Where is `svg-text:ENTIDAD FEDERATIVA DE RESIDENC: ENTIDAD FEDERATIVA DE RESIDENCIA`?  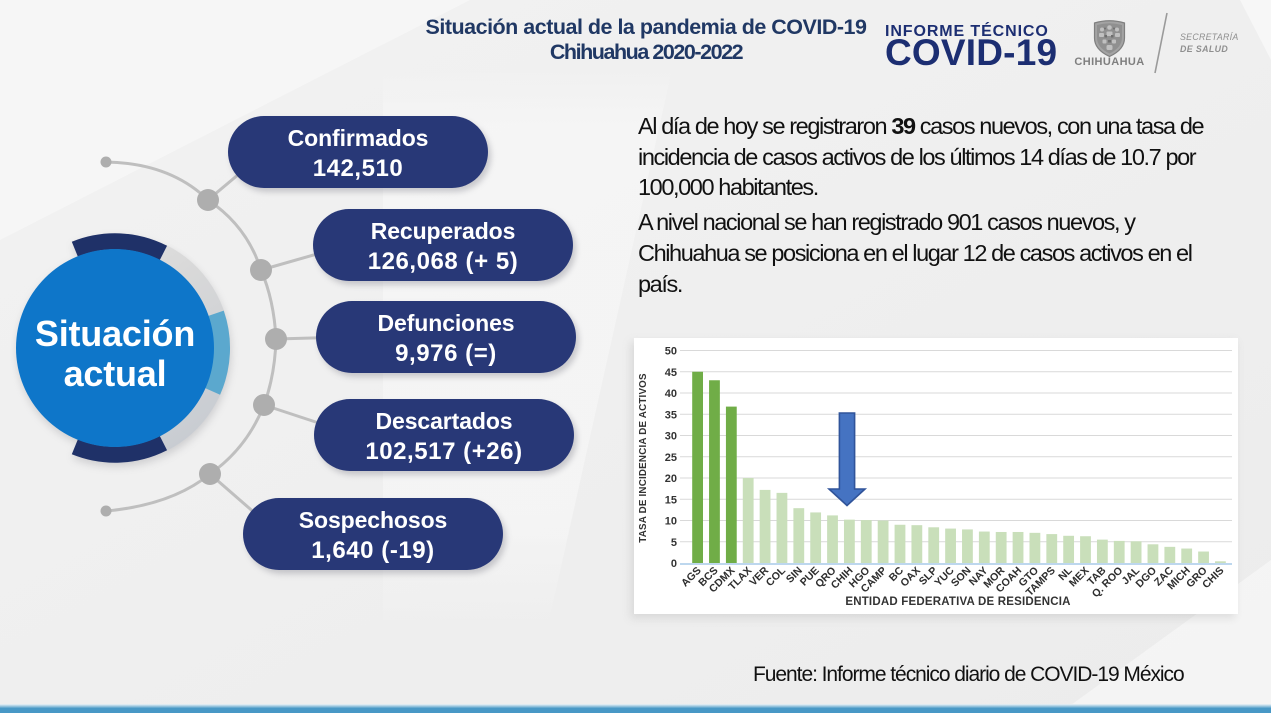 svg-text:ENTIDAD FEDERATIVA DE RESIDENC: ENTIDAD FEDERATIVA DE RESIDENCIA is located at coordinates (957, 602).